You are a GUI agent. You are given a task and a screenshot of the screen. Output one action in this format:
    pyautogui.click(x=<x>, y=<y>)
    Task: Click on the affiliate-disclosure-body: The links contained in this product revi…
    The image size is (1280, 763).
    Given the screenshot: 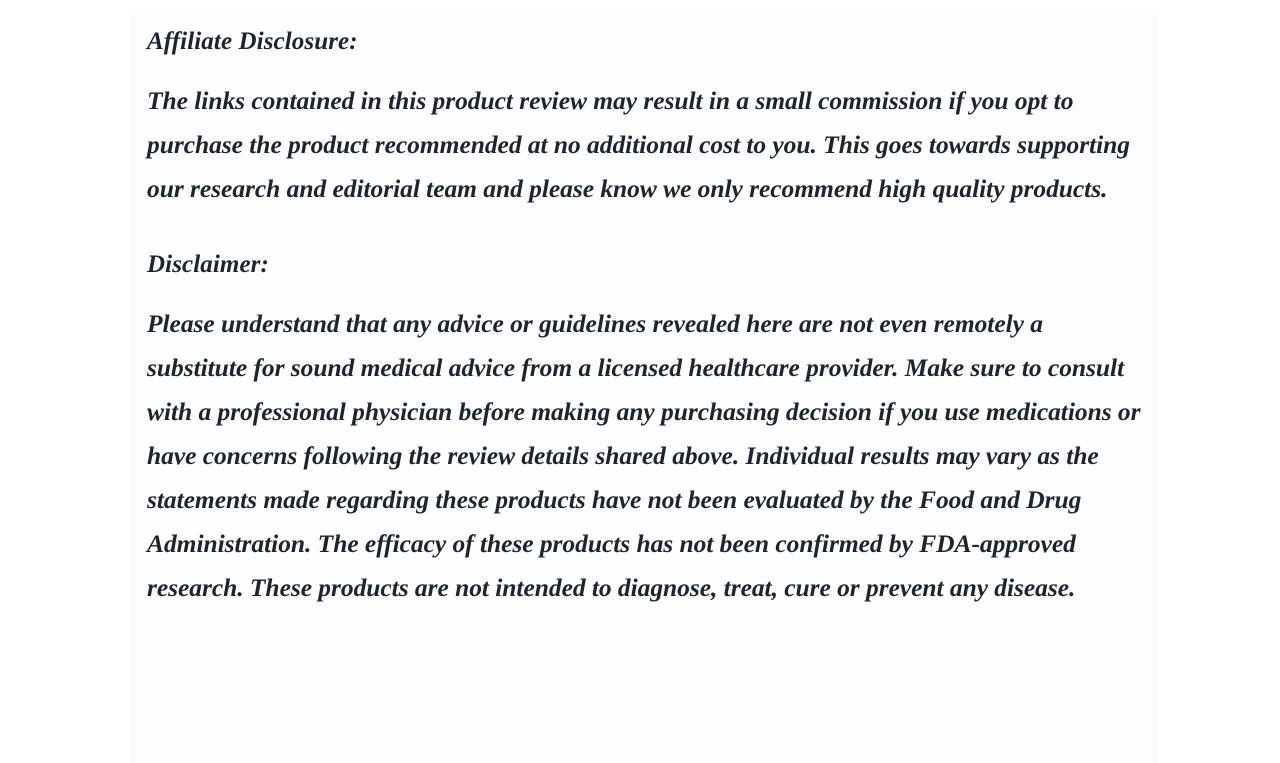 What is the action you would take?
    pyautogui.click(x=638, y=144)
    